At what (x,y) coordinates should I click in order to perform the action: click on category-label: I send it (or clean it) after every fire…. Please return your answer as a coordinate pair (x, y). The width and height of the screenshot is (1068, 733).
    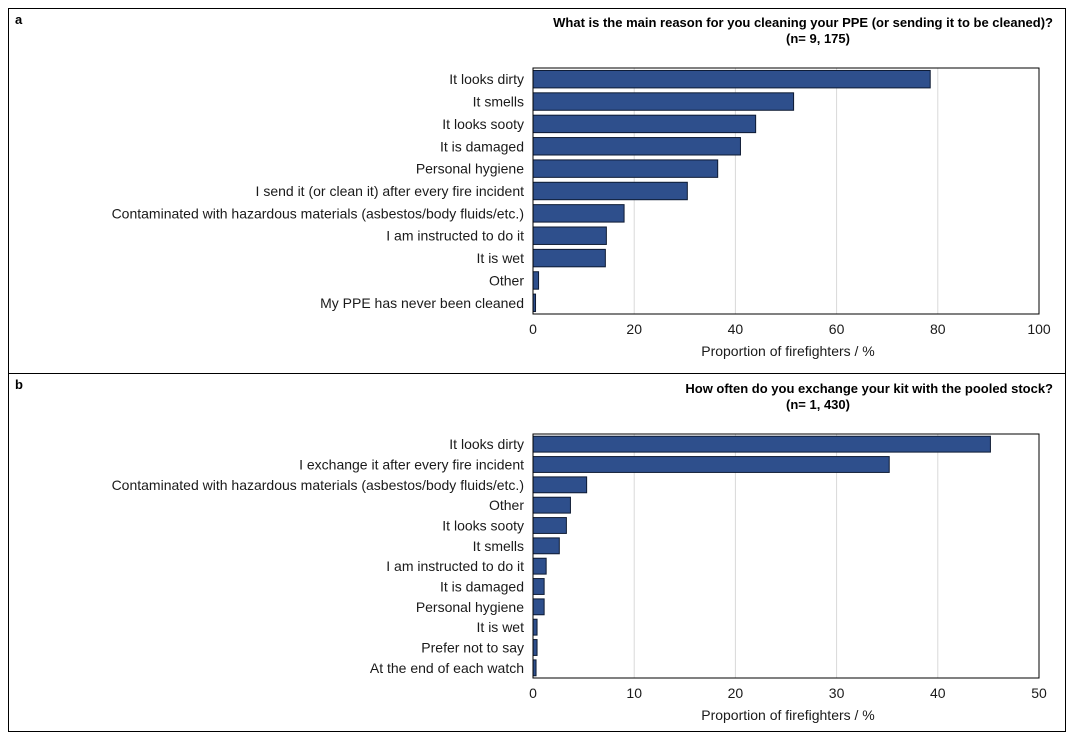
    Looking at the image, I should click on (390, 191).